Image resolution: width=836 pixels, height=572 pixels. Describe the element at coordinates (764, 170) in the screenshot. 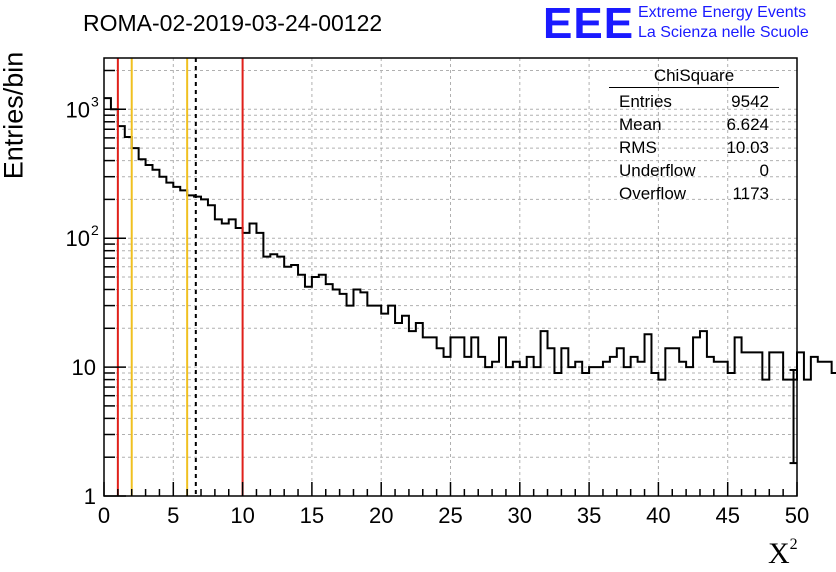

I see `stats-value: 0` at that location.